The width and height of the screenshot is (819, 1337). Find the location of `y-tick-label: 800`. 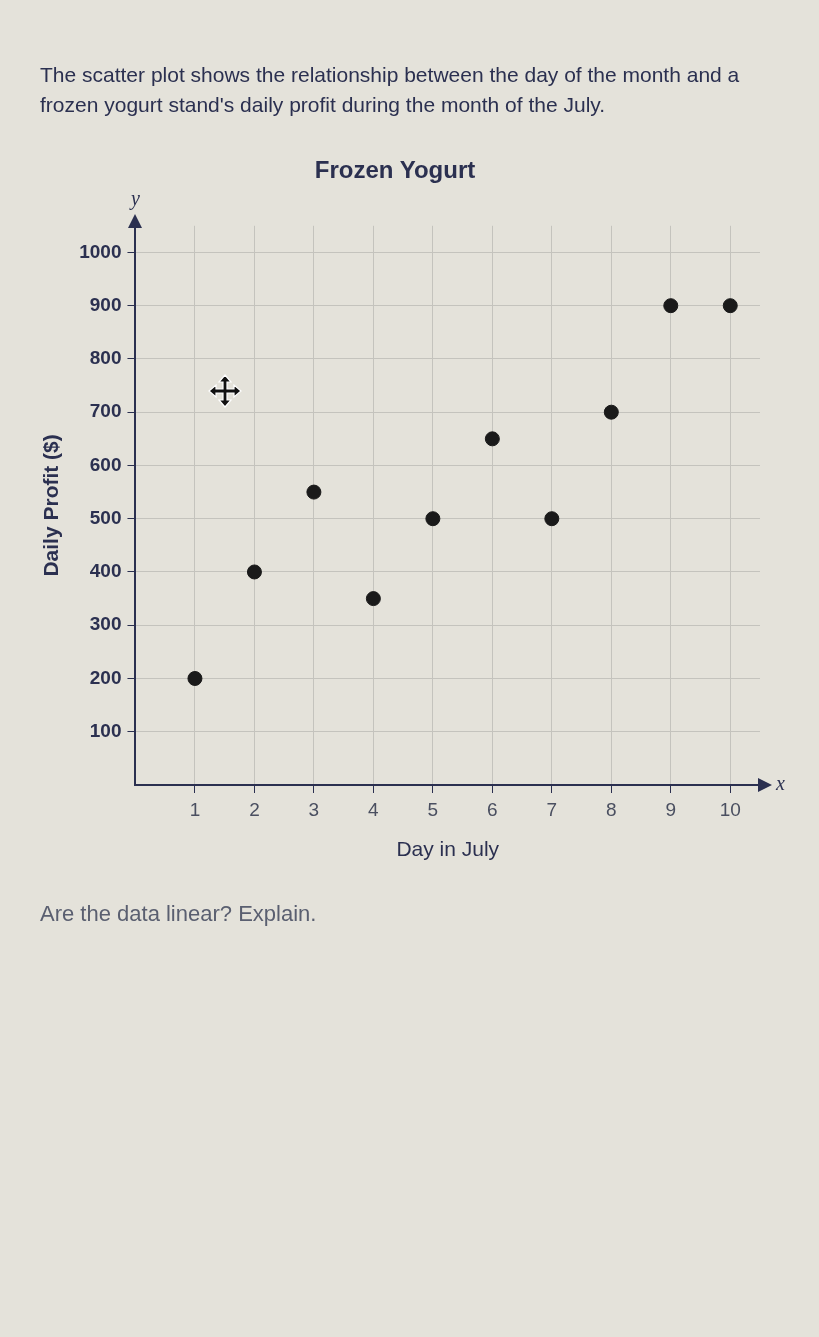

y-tick-label: 800 is located at coordinates (105, 358).